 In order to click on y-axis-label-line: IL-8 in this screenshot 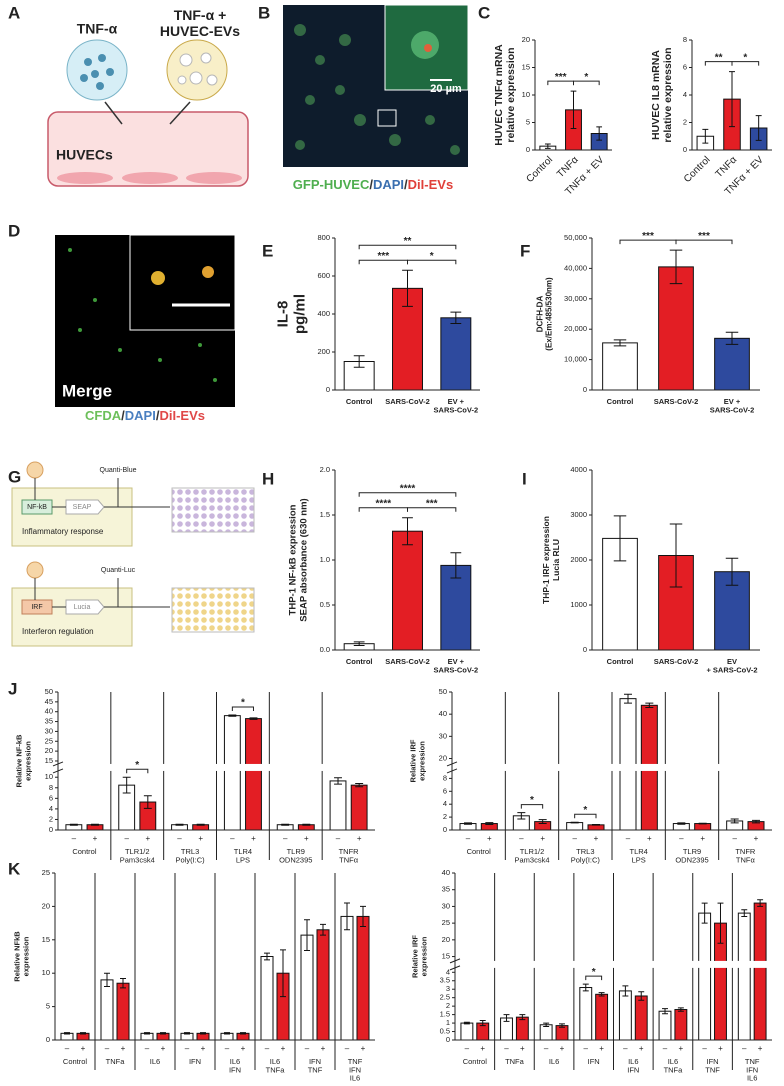, I will do `click(282, 314)`.